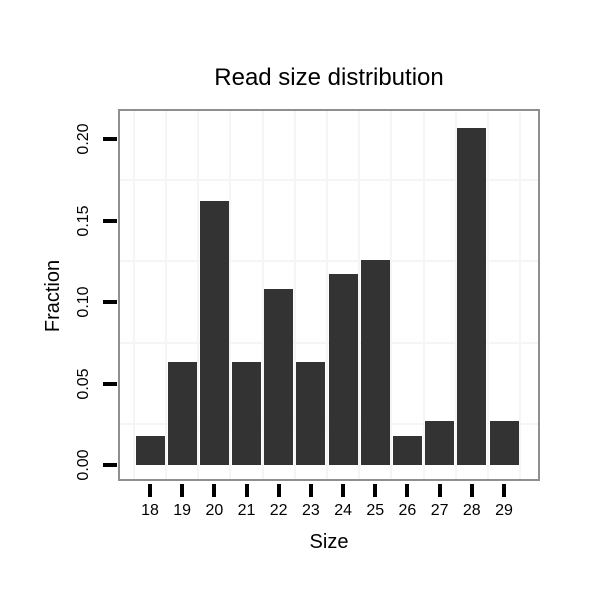  I want to click on x-tick-label: 28, so click(471, 510).